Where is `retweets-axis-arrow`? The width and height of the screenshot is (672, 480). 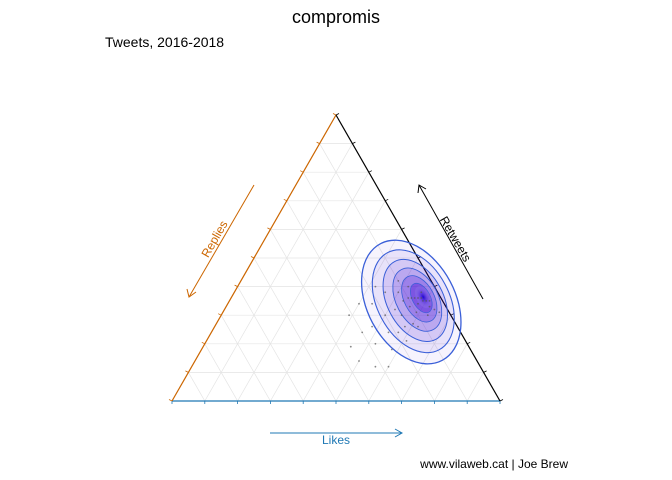 retweets-axis-arrow is located at coordinates (450, 242).